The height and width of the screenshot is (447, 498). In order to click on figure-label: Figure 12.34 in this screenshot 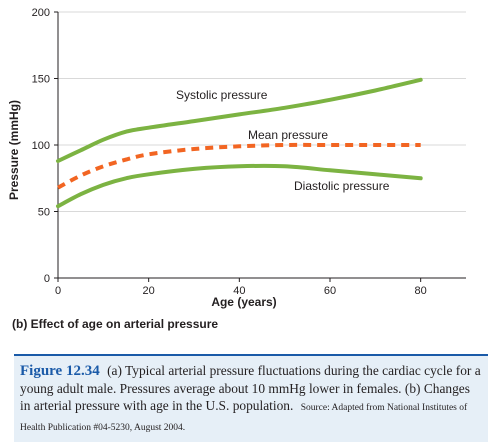, I will do `click(60, 371)`.